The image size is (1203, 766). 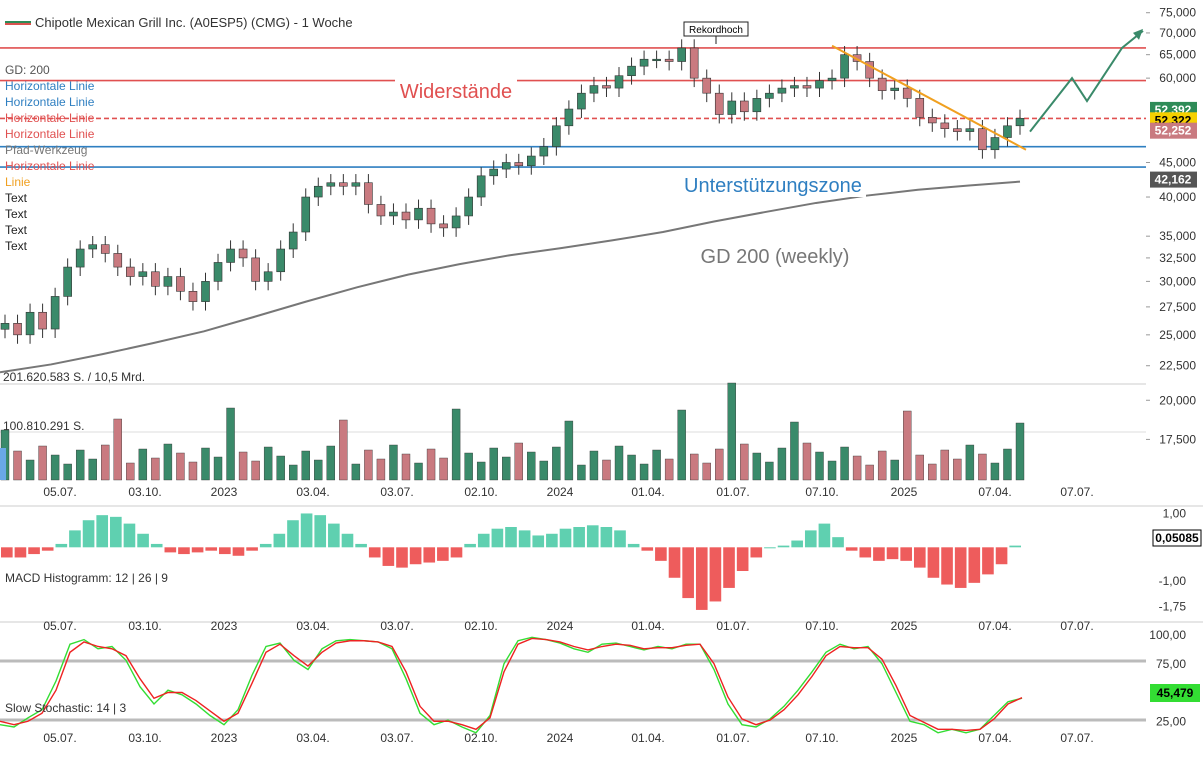 I want to click on macd-label: MACD Histogramm: 12 | 26 | 9, so click(x=86, y=578).